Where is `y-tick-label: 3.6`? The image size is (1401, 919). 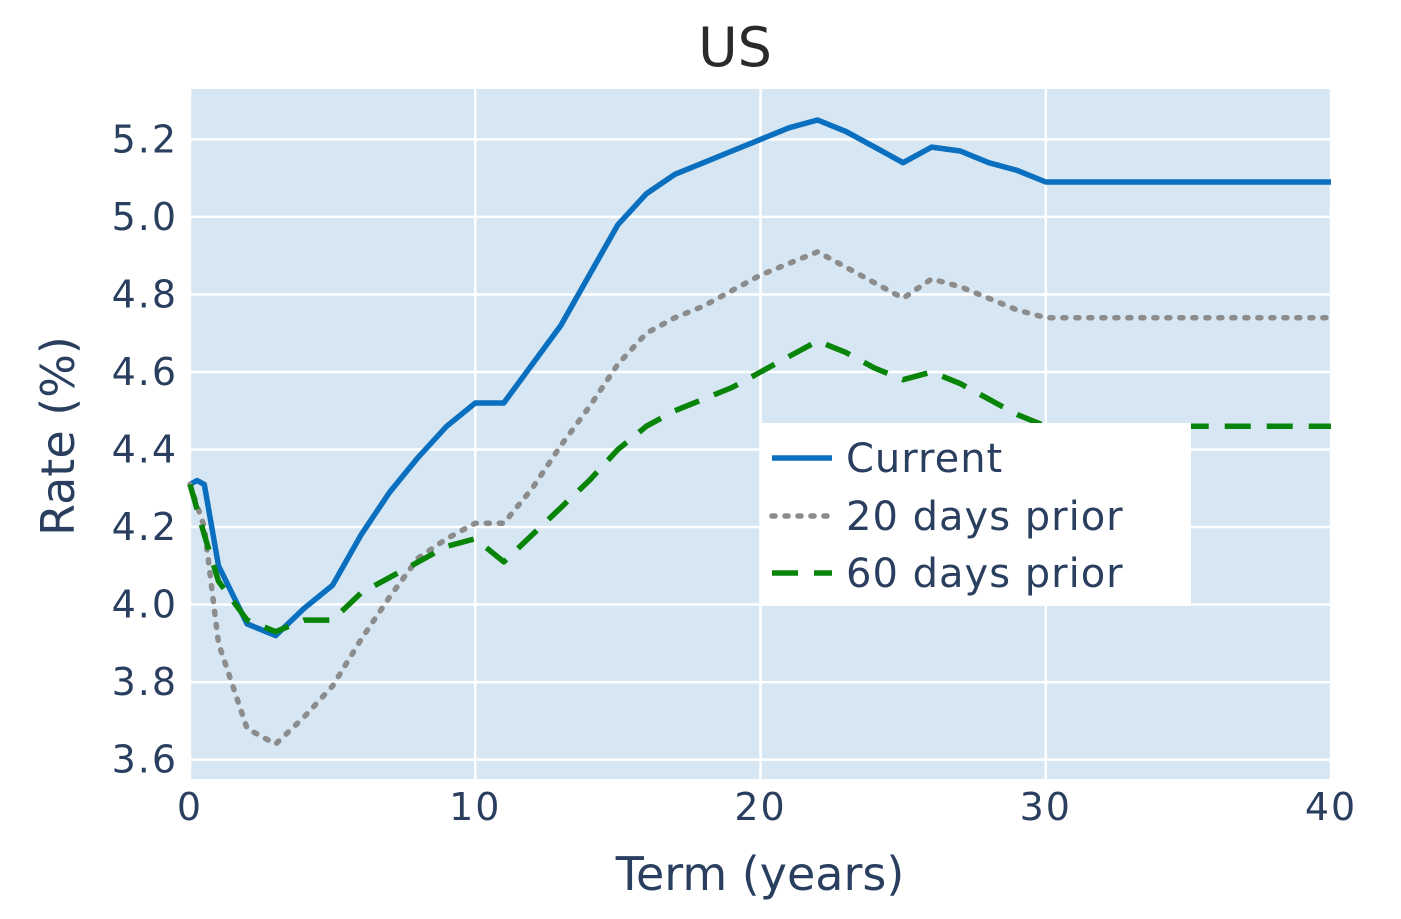 y-tick-label: 3.6 is located at coordinates (145, 760).